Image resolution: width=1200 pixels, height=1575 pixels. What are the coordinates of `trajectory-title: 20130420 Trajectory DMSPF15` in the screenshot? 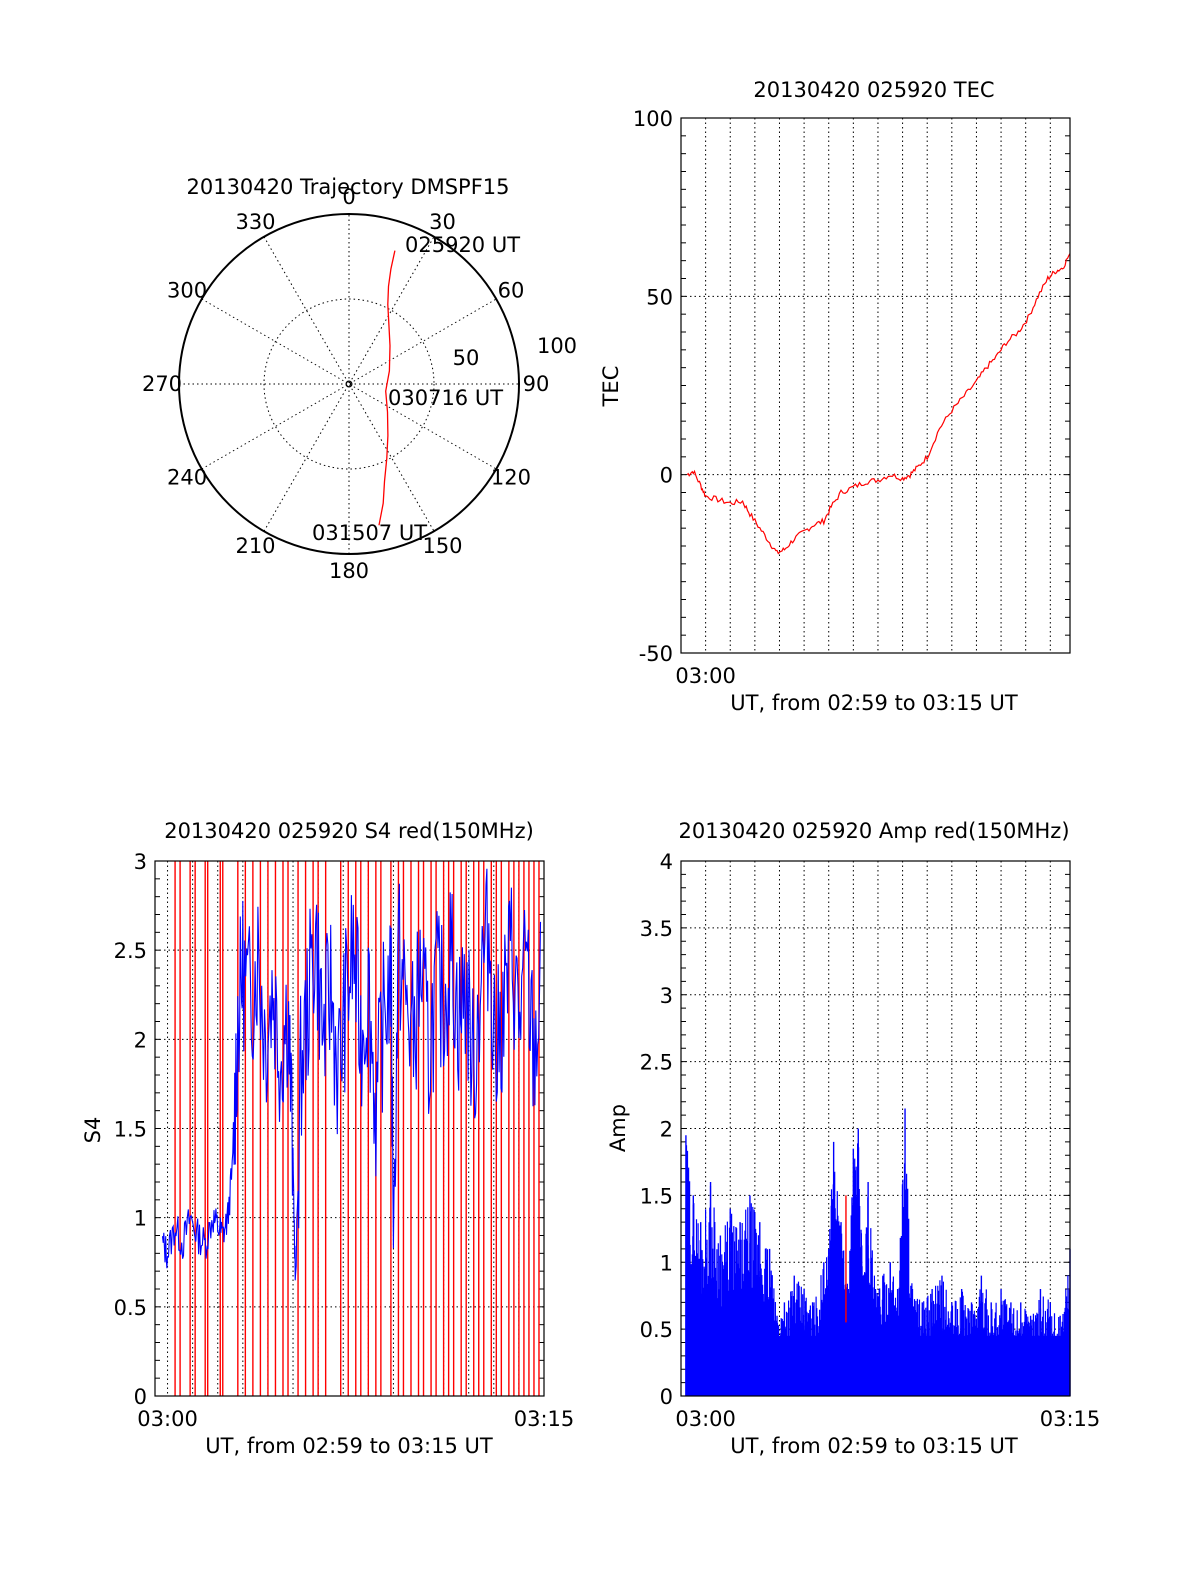 It's located at (347, 187).